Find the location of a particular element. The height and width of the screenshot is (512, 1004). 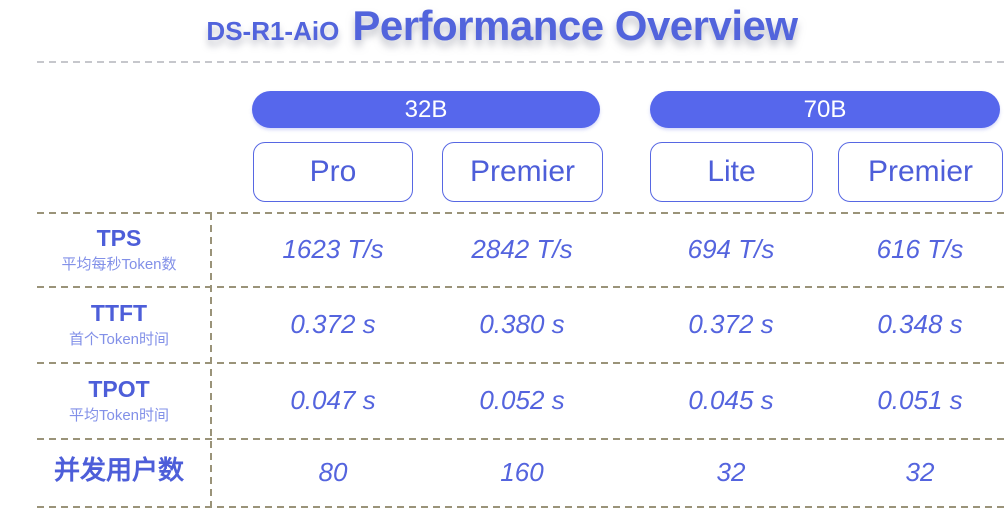

value-ttft-32b-premier: 0.380 s is located at coordinates (522, 324).